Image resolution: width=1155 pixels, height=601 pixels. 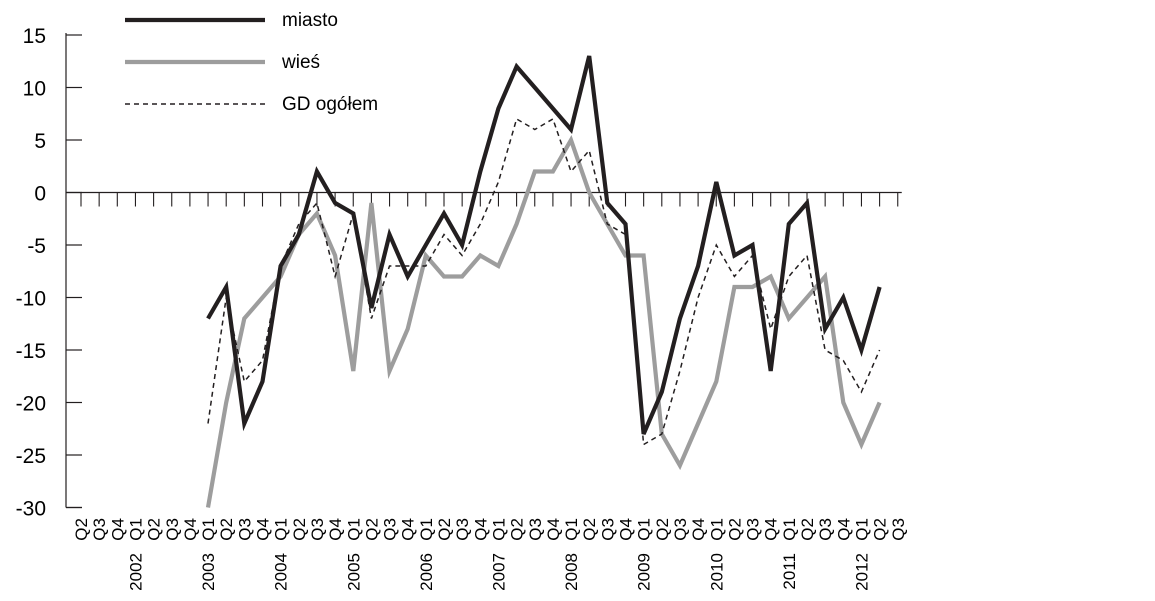 I want to click on x-tick-label-year: 2010, so click(x=716, y=572).